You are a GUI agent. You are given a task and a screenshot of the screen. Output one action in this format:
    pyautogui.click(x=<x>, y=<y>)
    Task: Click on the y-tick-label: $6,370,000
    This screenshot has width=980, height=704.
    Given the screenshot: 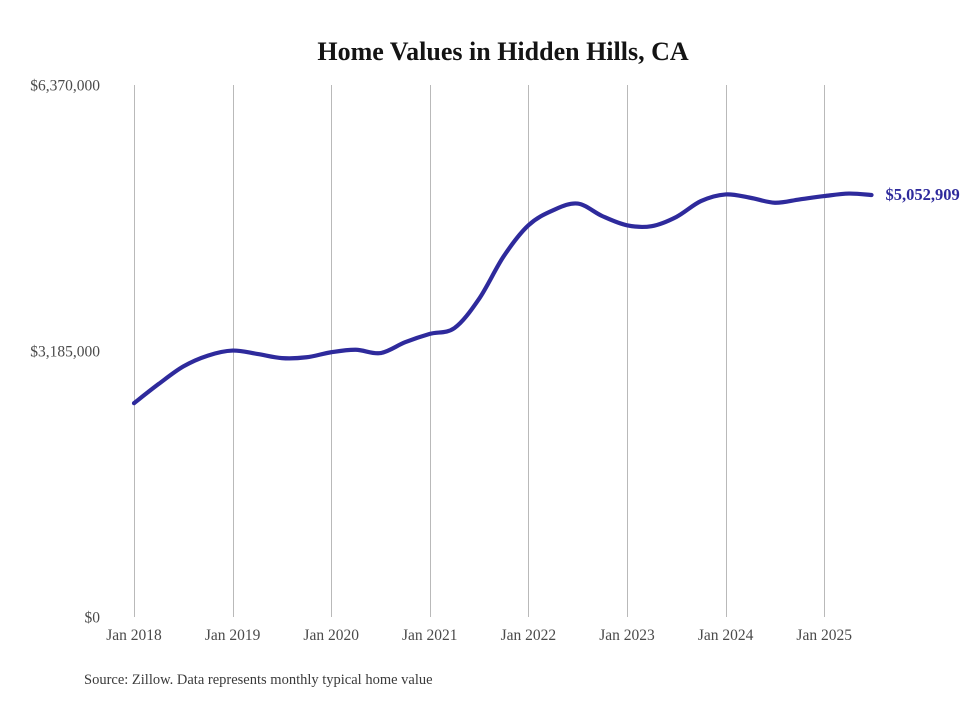 What is the action you would take?
    pyautogui.click(x=65, y=86)
    